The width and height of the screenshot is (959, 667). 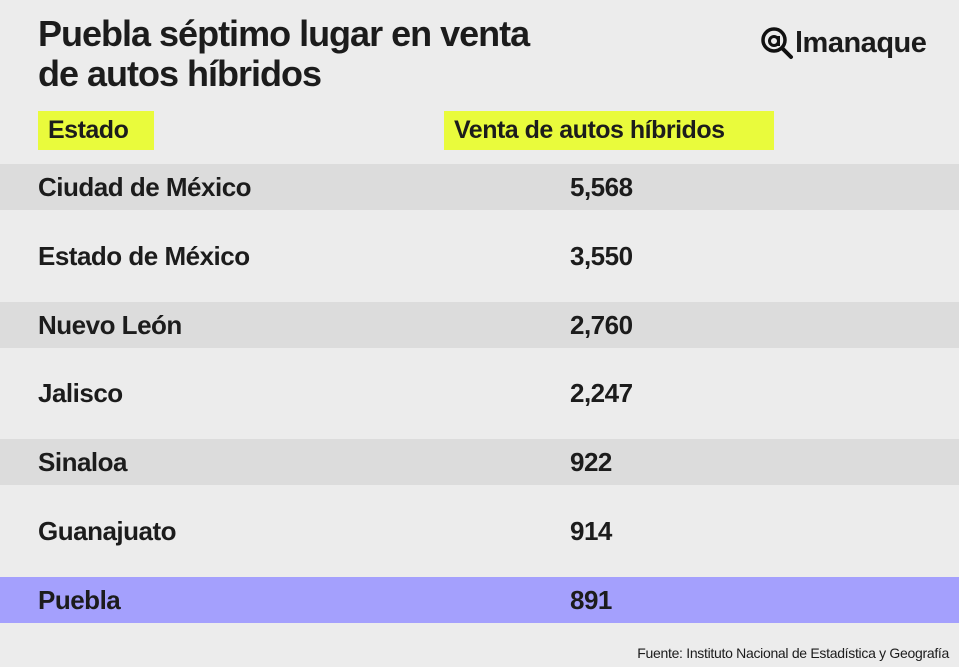 I want to click on cell-estado: Ciudad de México, so click(x=145, y=187).